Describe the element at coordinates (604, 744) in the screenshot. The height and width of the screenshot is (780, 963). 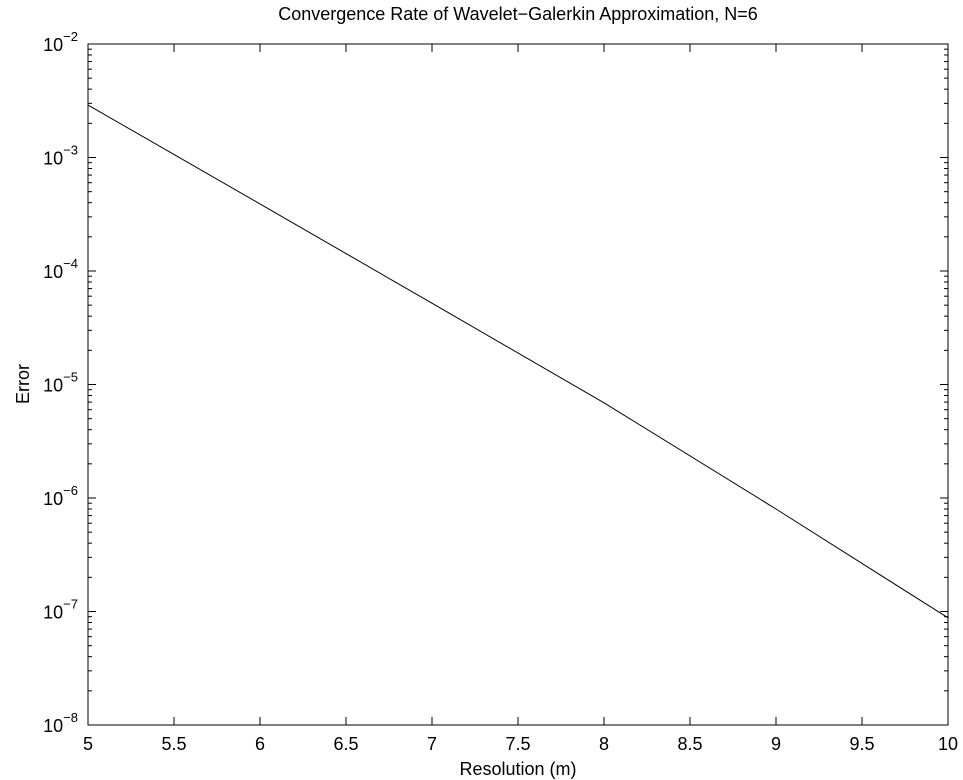
I see `x-tick-label: 8` at that location.